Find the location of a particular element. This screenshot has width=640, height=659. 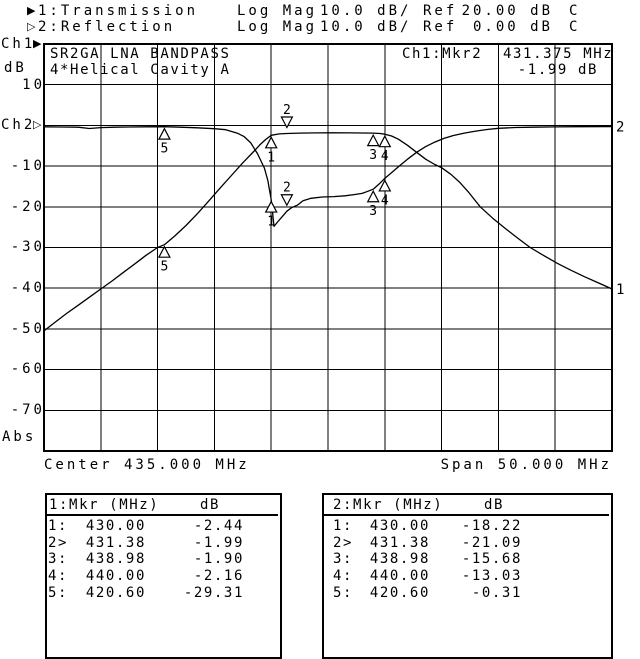

ch1-cal-indicator: C is located at coordinates (575, 11).